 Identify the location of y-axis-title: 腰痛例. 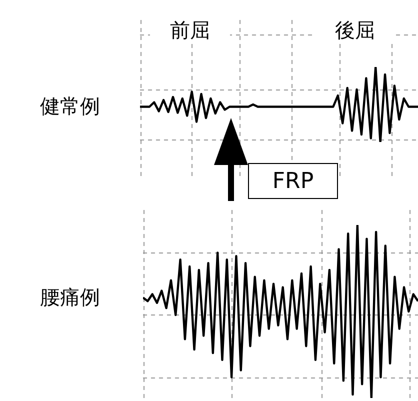
(70, 297).